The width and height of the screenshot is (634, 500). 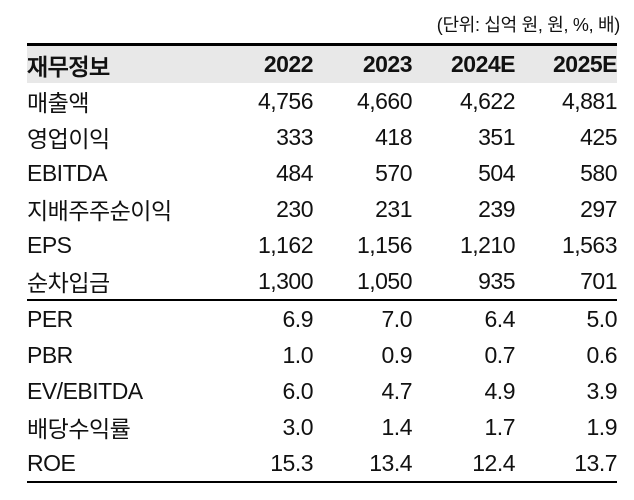 What do you see at coordinates (601, 390) in the screenshot?
I see `cell: 3.9` at bounding box center [601, 390].